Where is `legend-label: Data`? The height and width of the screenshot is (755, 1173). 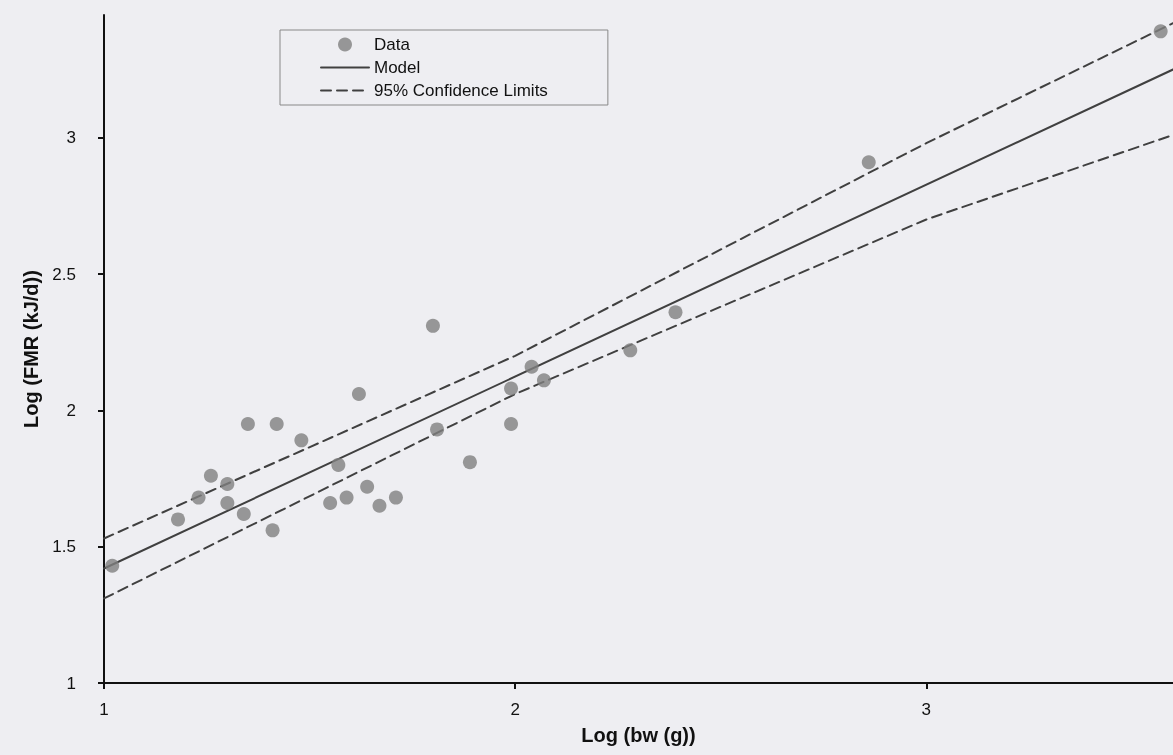
legend-label: Data is located at coordinates (392, 44).